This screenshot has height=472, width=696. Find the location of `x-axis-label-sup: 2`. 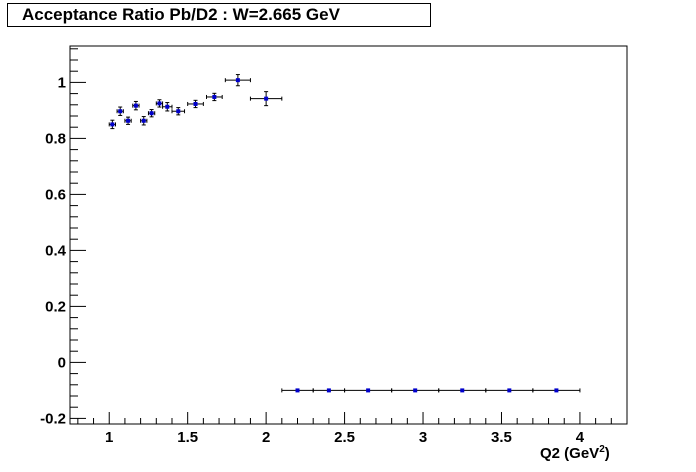

x-axis-label-sup: 2 is located at coordinates (602, 449).